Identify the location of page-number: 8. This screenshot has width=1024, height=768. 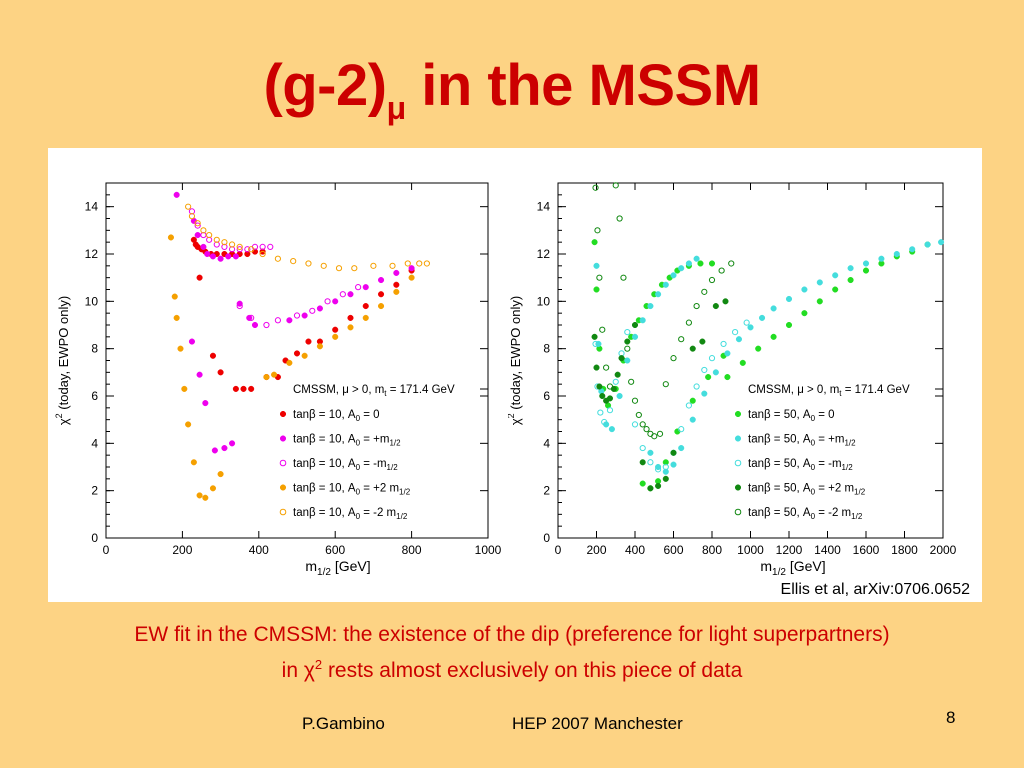
(951, 717).